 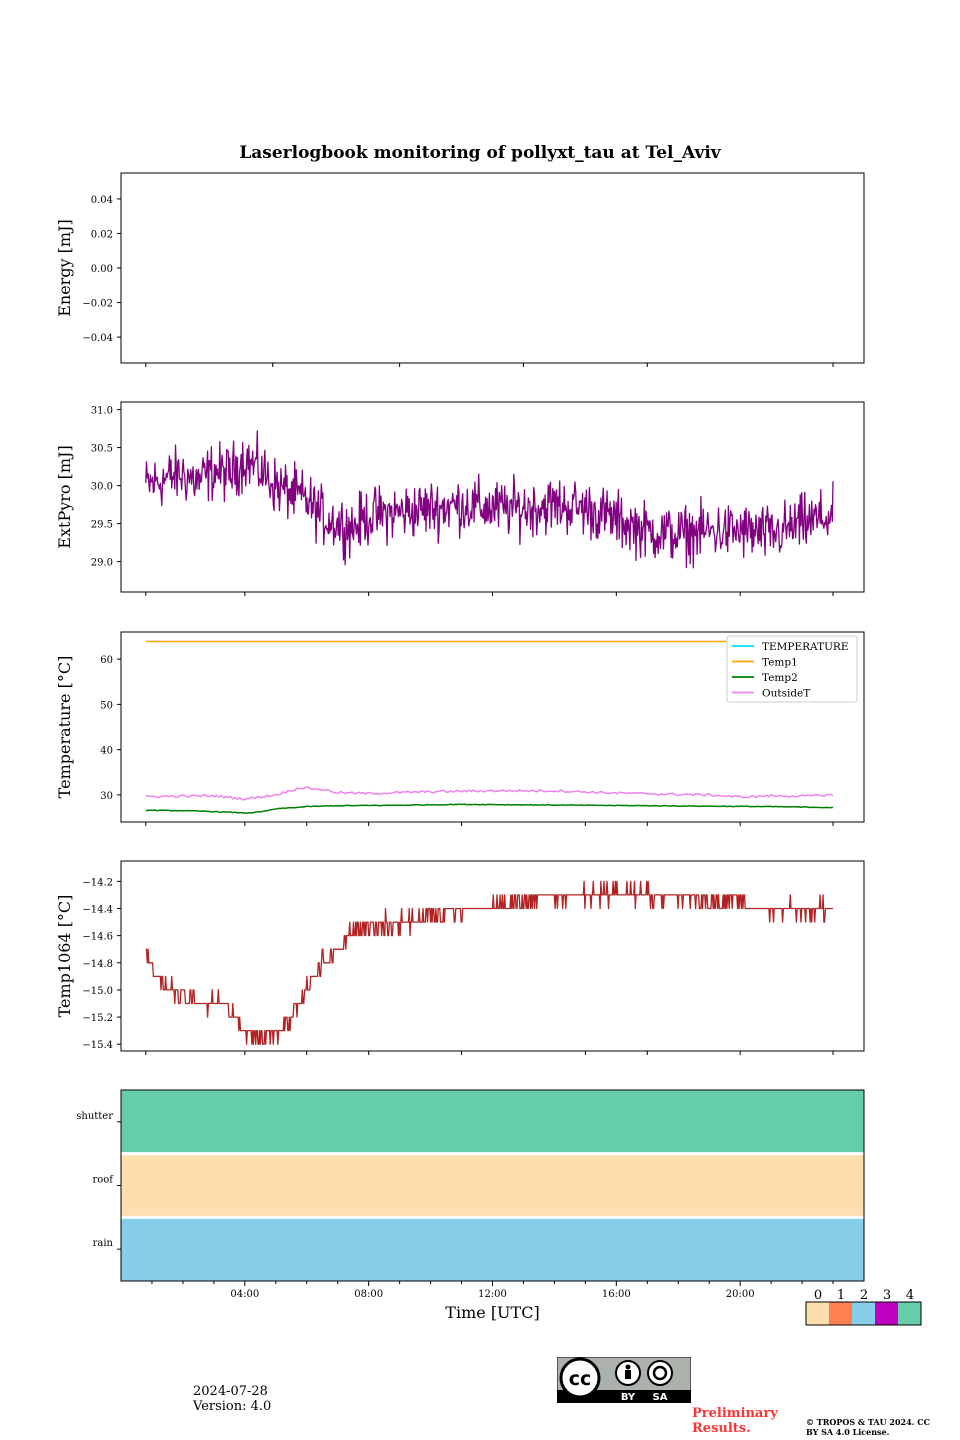 I want to click on colorbar-frame, so click(x=863, y=1313).